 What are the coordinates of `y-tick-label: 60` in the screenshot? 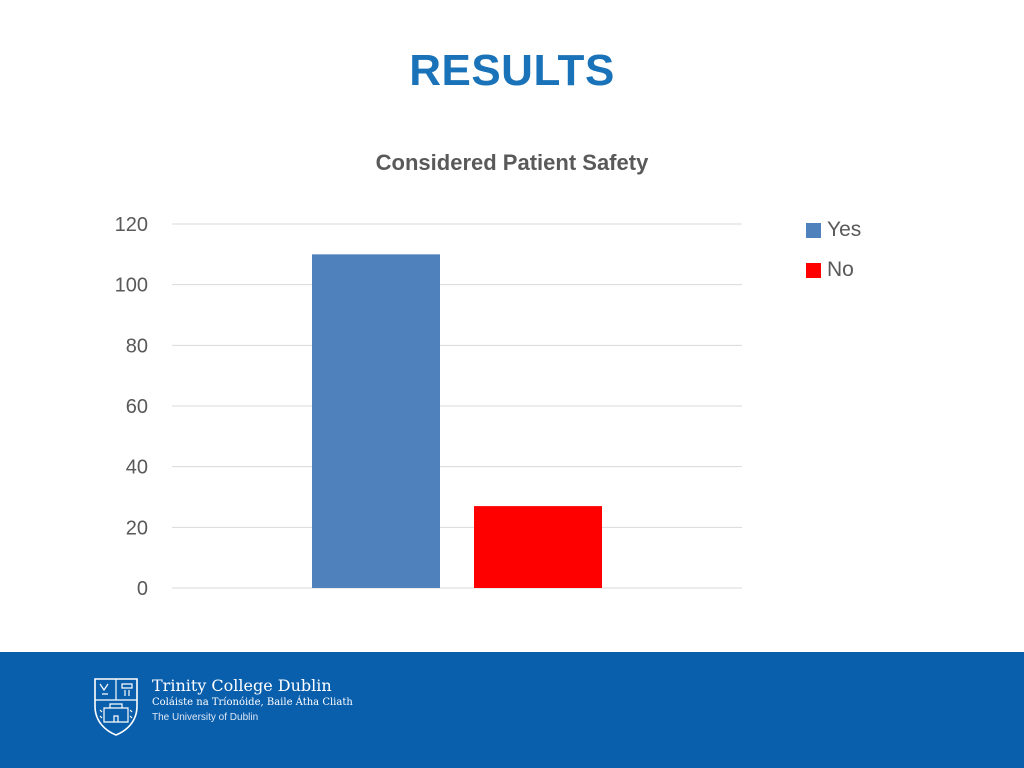 It's located at (137, 407).